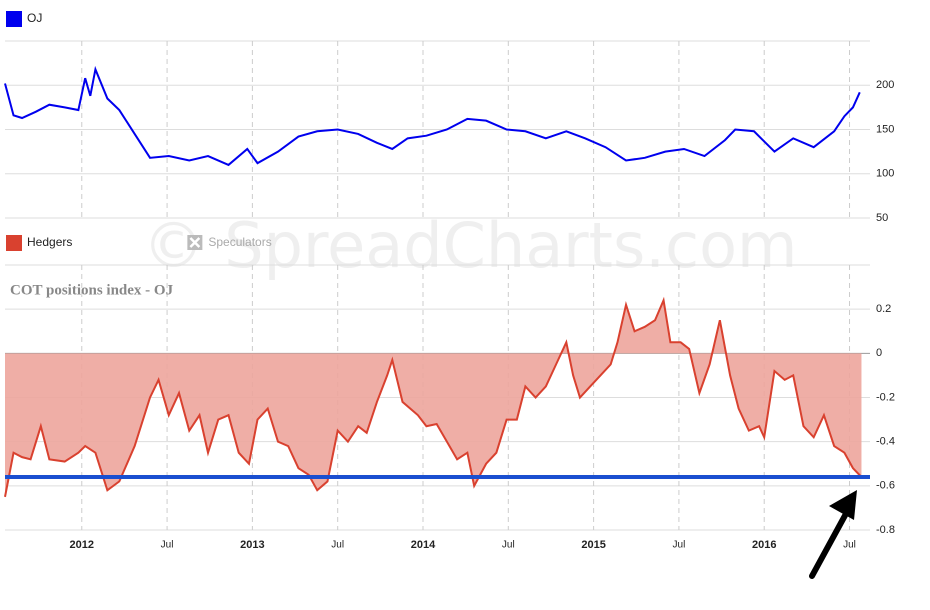  Describe the element at coordinates (49, 242) in the screenshot. I see `legend-label: Hedgers` at that location.